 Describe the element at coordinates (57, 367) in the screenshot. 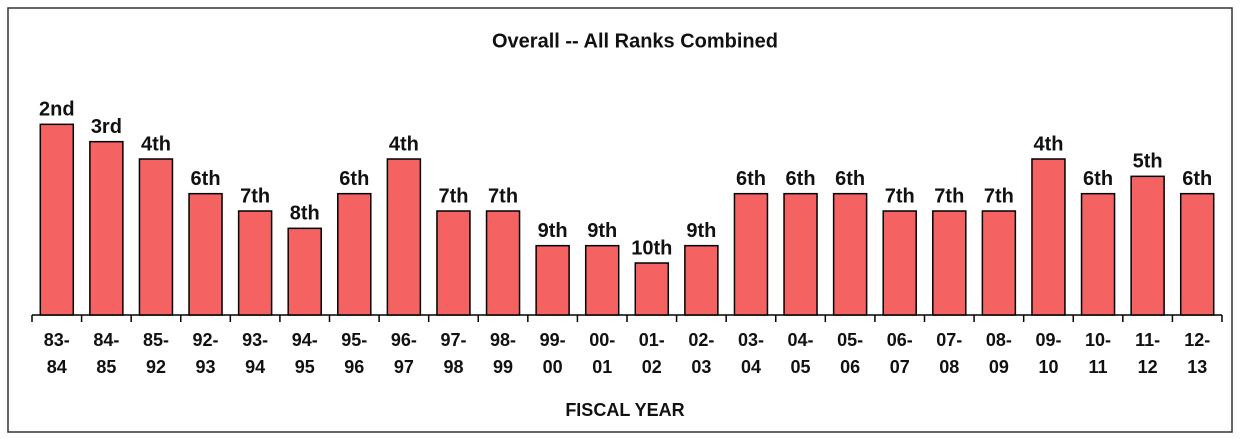

I see `x-tick-label-line: 84` at that location.